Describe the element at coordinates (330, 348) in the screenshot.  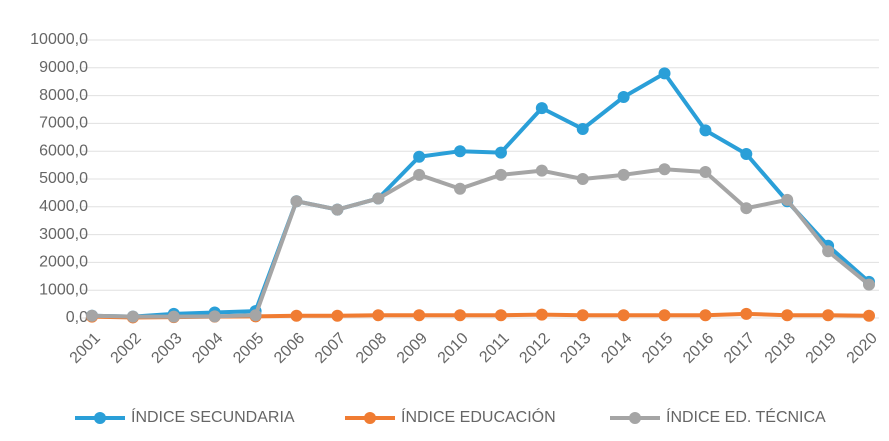
I see `x-tick-label: 2007` at that location.